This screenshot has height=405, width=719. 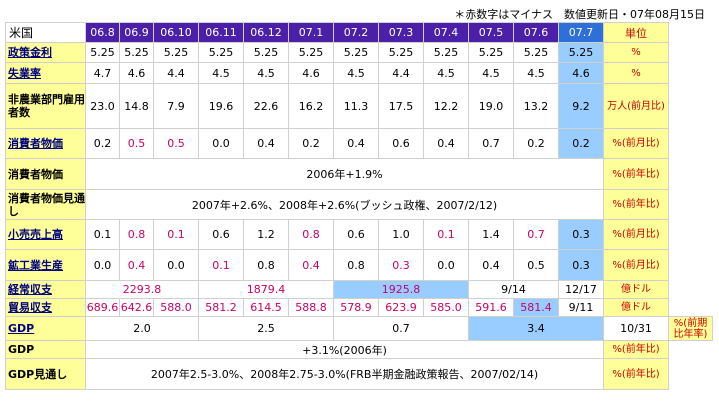 I want to click on cell: 1.0, so click(x=401, y=234).